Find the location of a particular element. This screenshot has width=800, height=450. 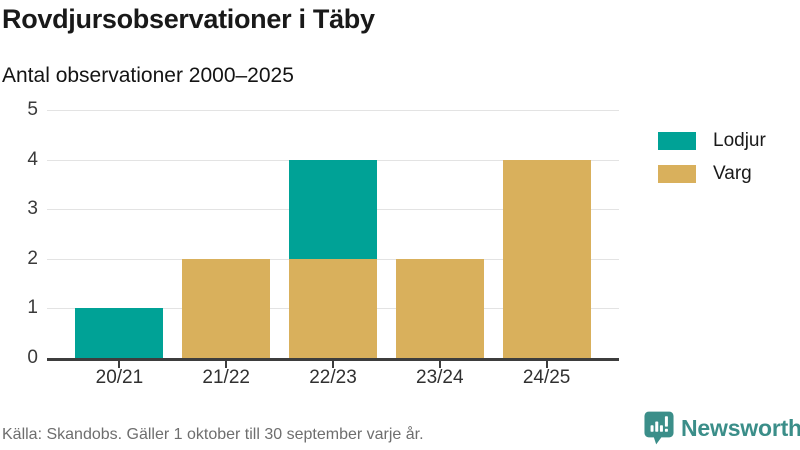

x-tick-label-24-25: 24/25 is located at coordinates (546, 377).